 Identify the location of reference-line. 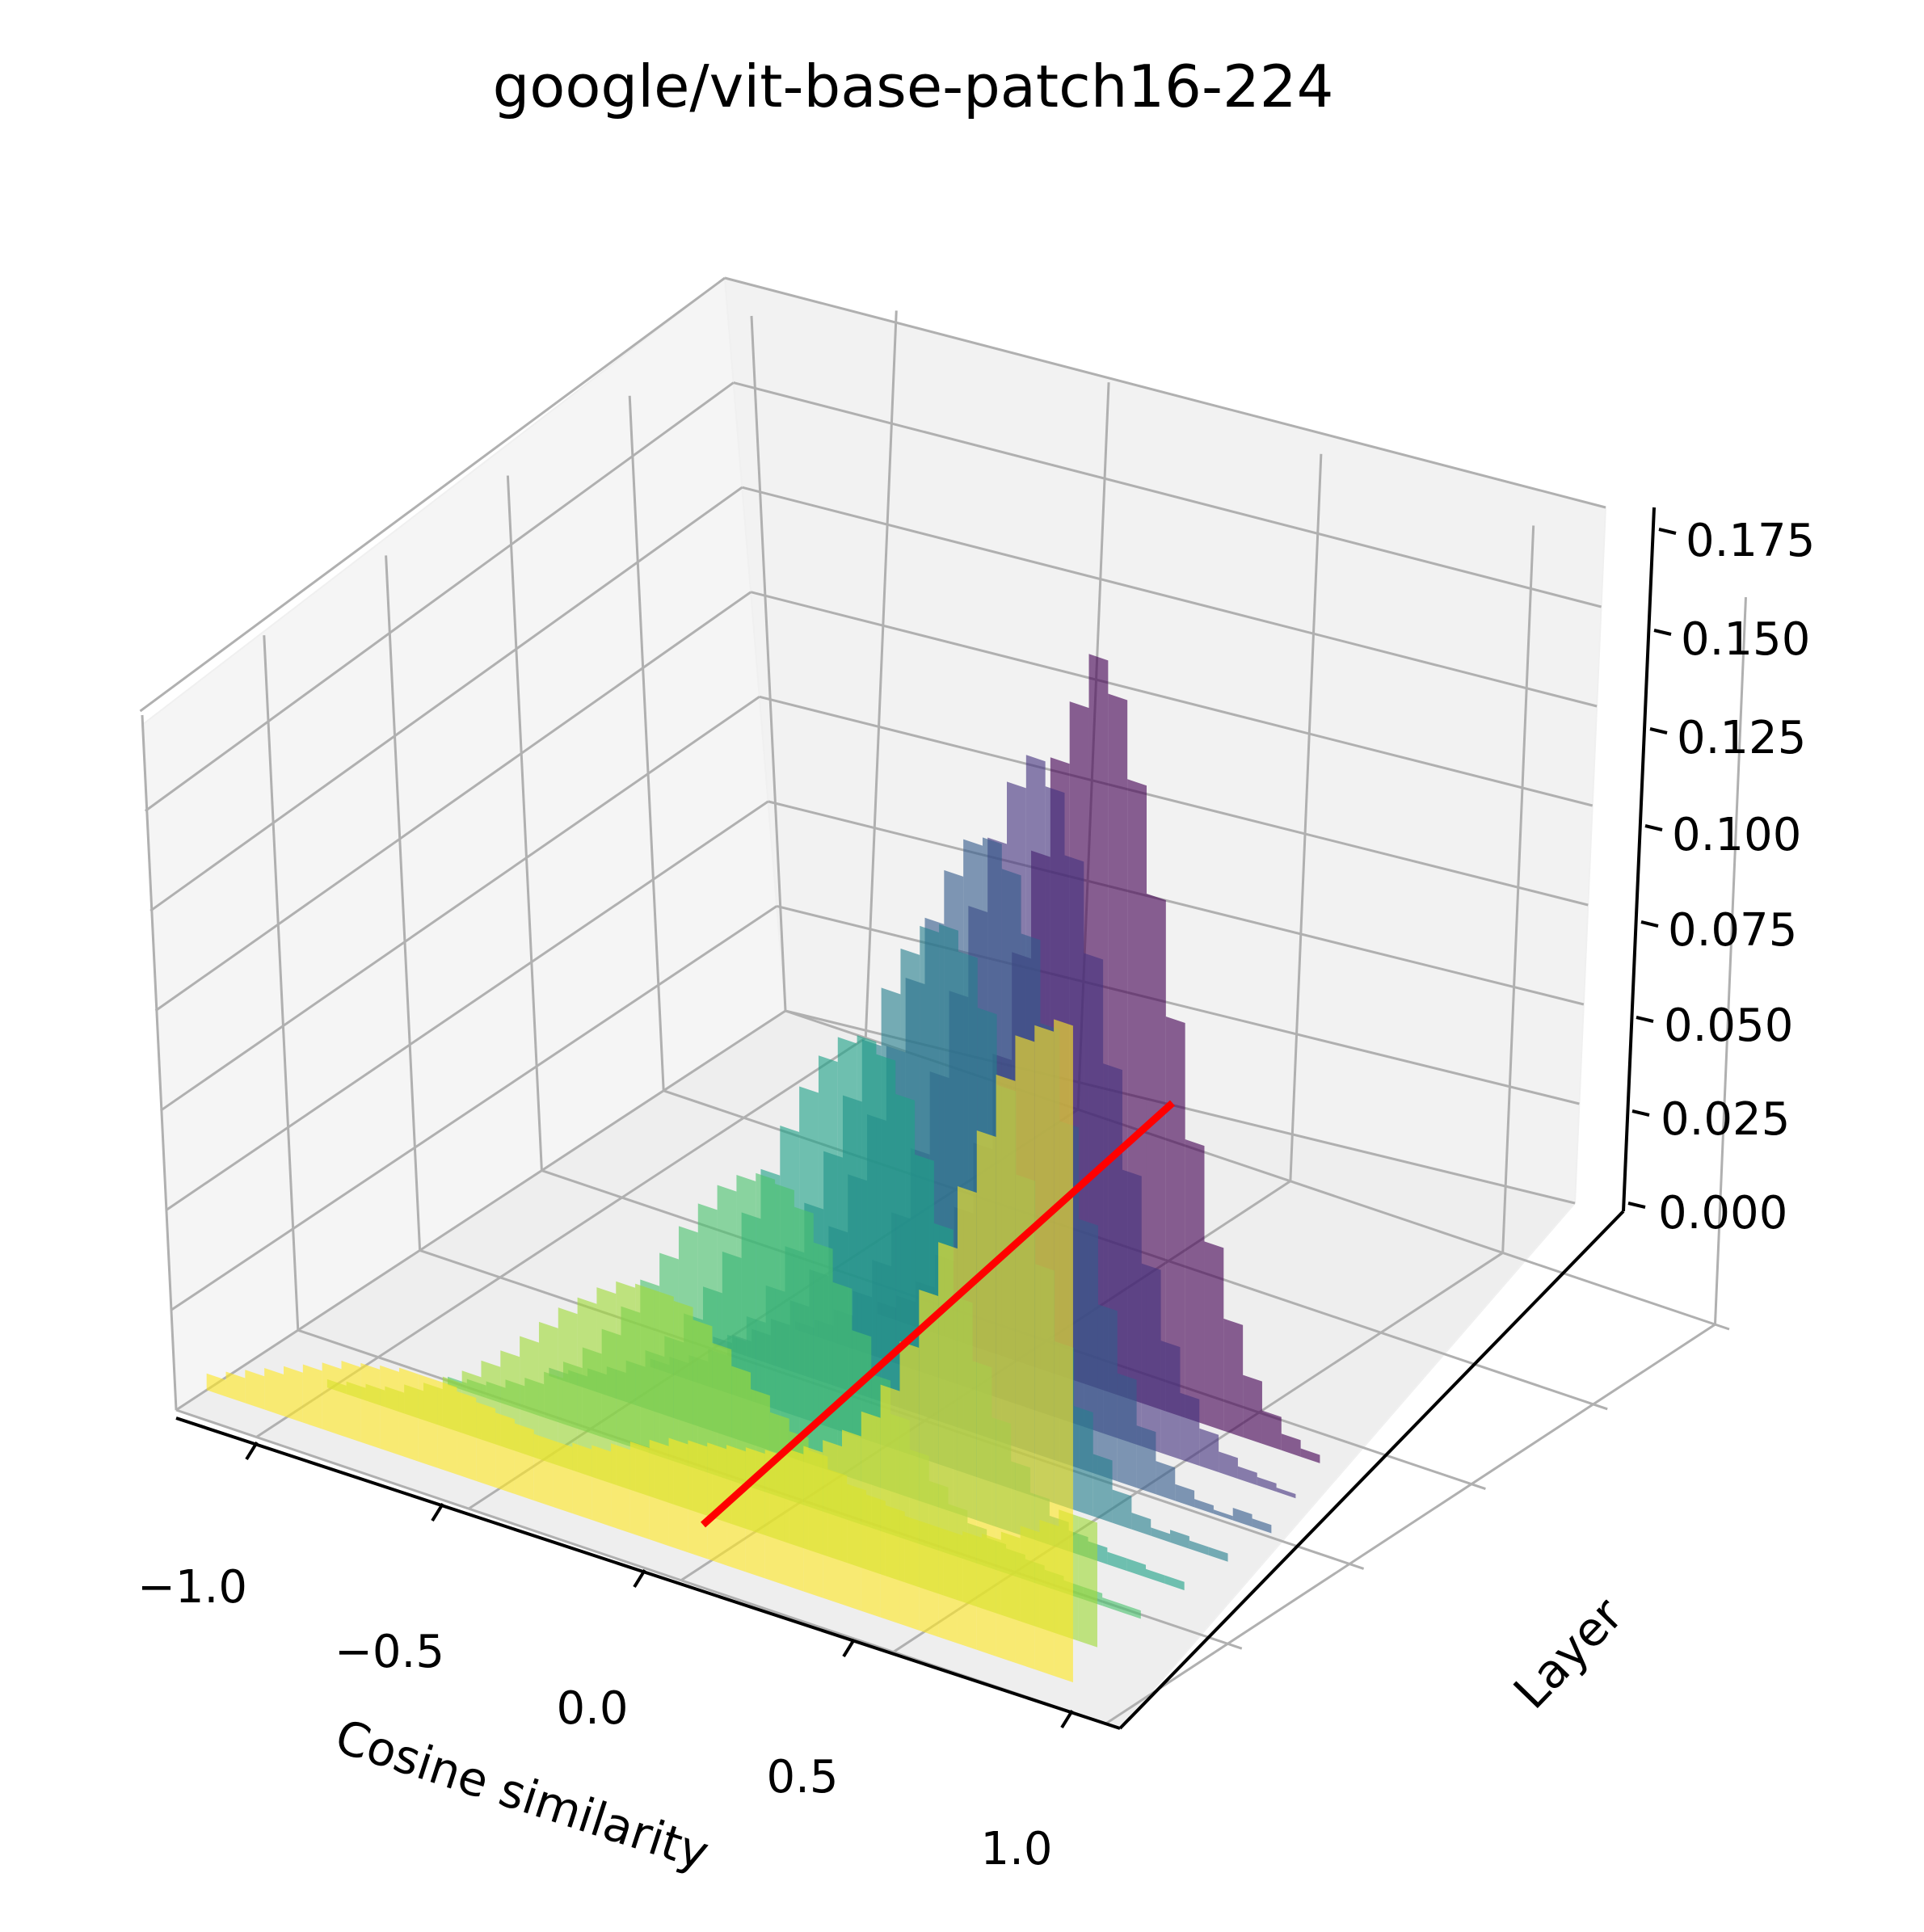
(938, 1314).